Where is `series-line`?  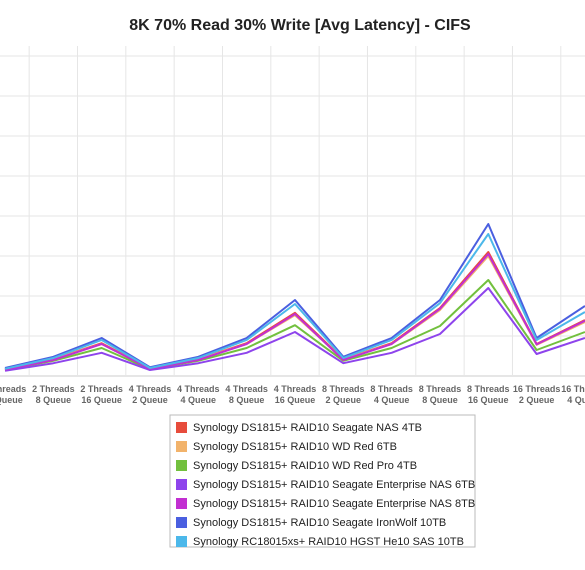 series-line is located at coordinates (294, 329).